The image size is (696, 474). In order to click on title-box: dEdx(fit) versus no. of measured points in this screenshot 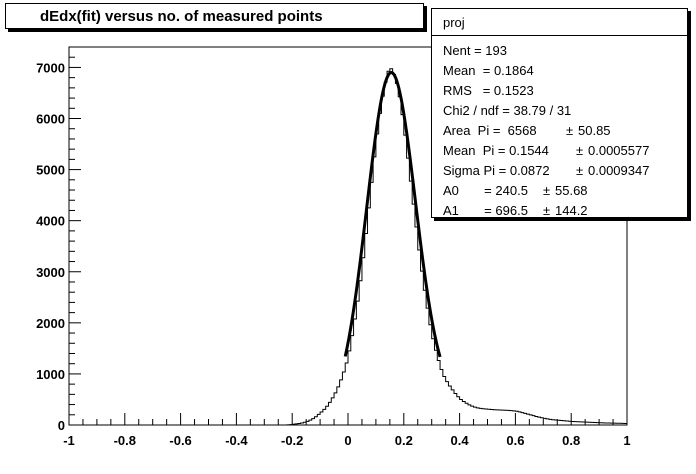, I will do `click(214, 16)`.